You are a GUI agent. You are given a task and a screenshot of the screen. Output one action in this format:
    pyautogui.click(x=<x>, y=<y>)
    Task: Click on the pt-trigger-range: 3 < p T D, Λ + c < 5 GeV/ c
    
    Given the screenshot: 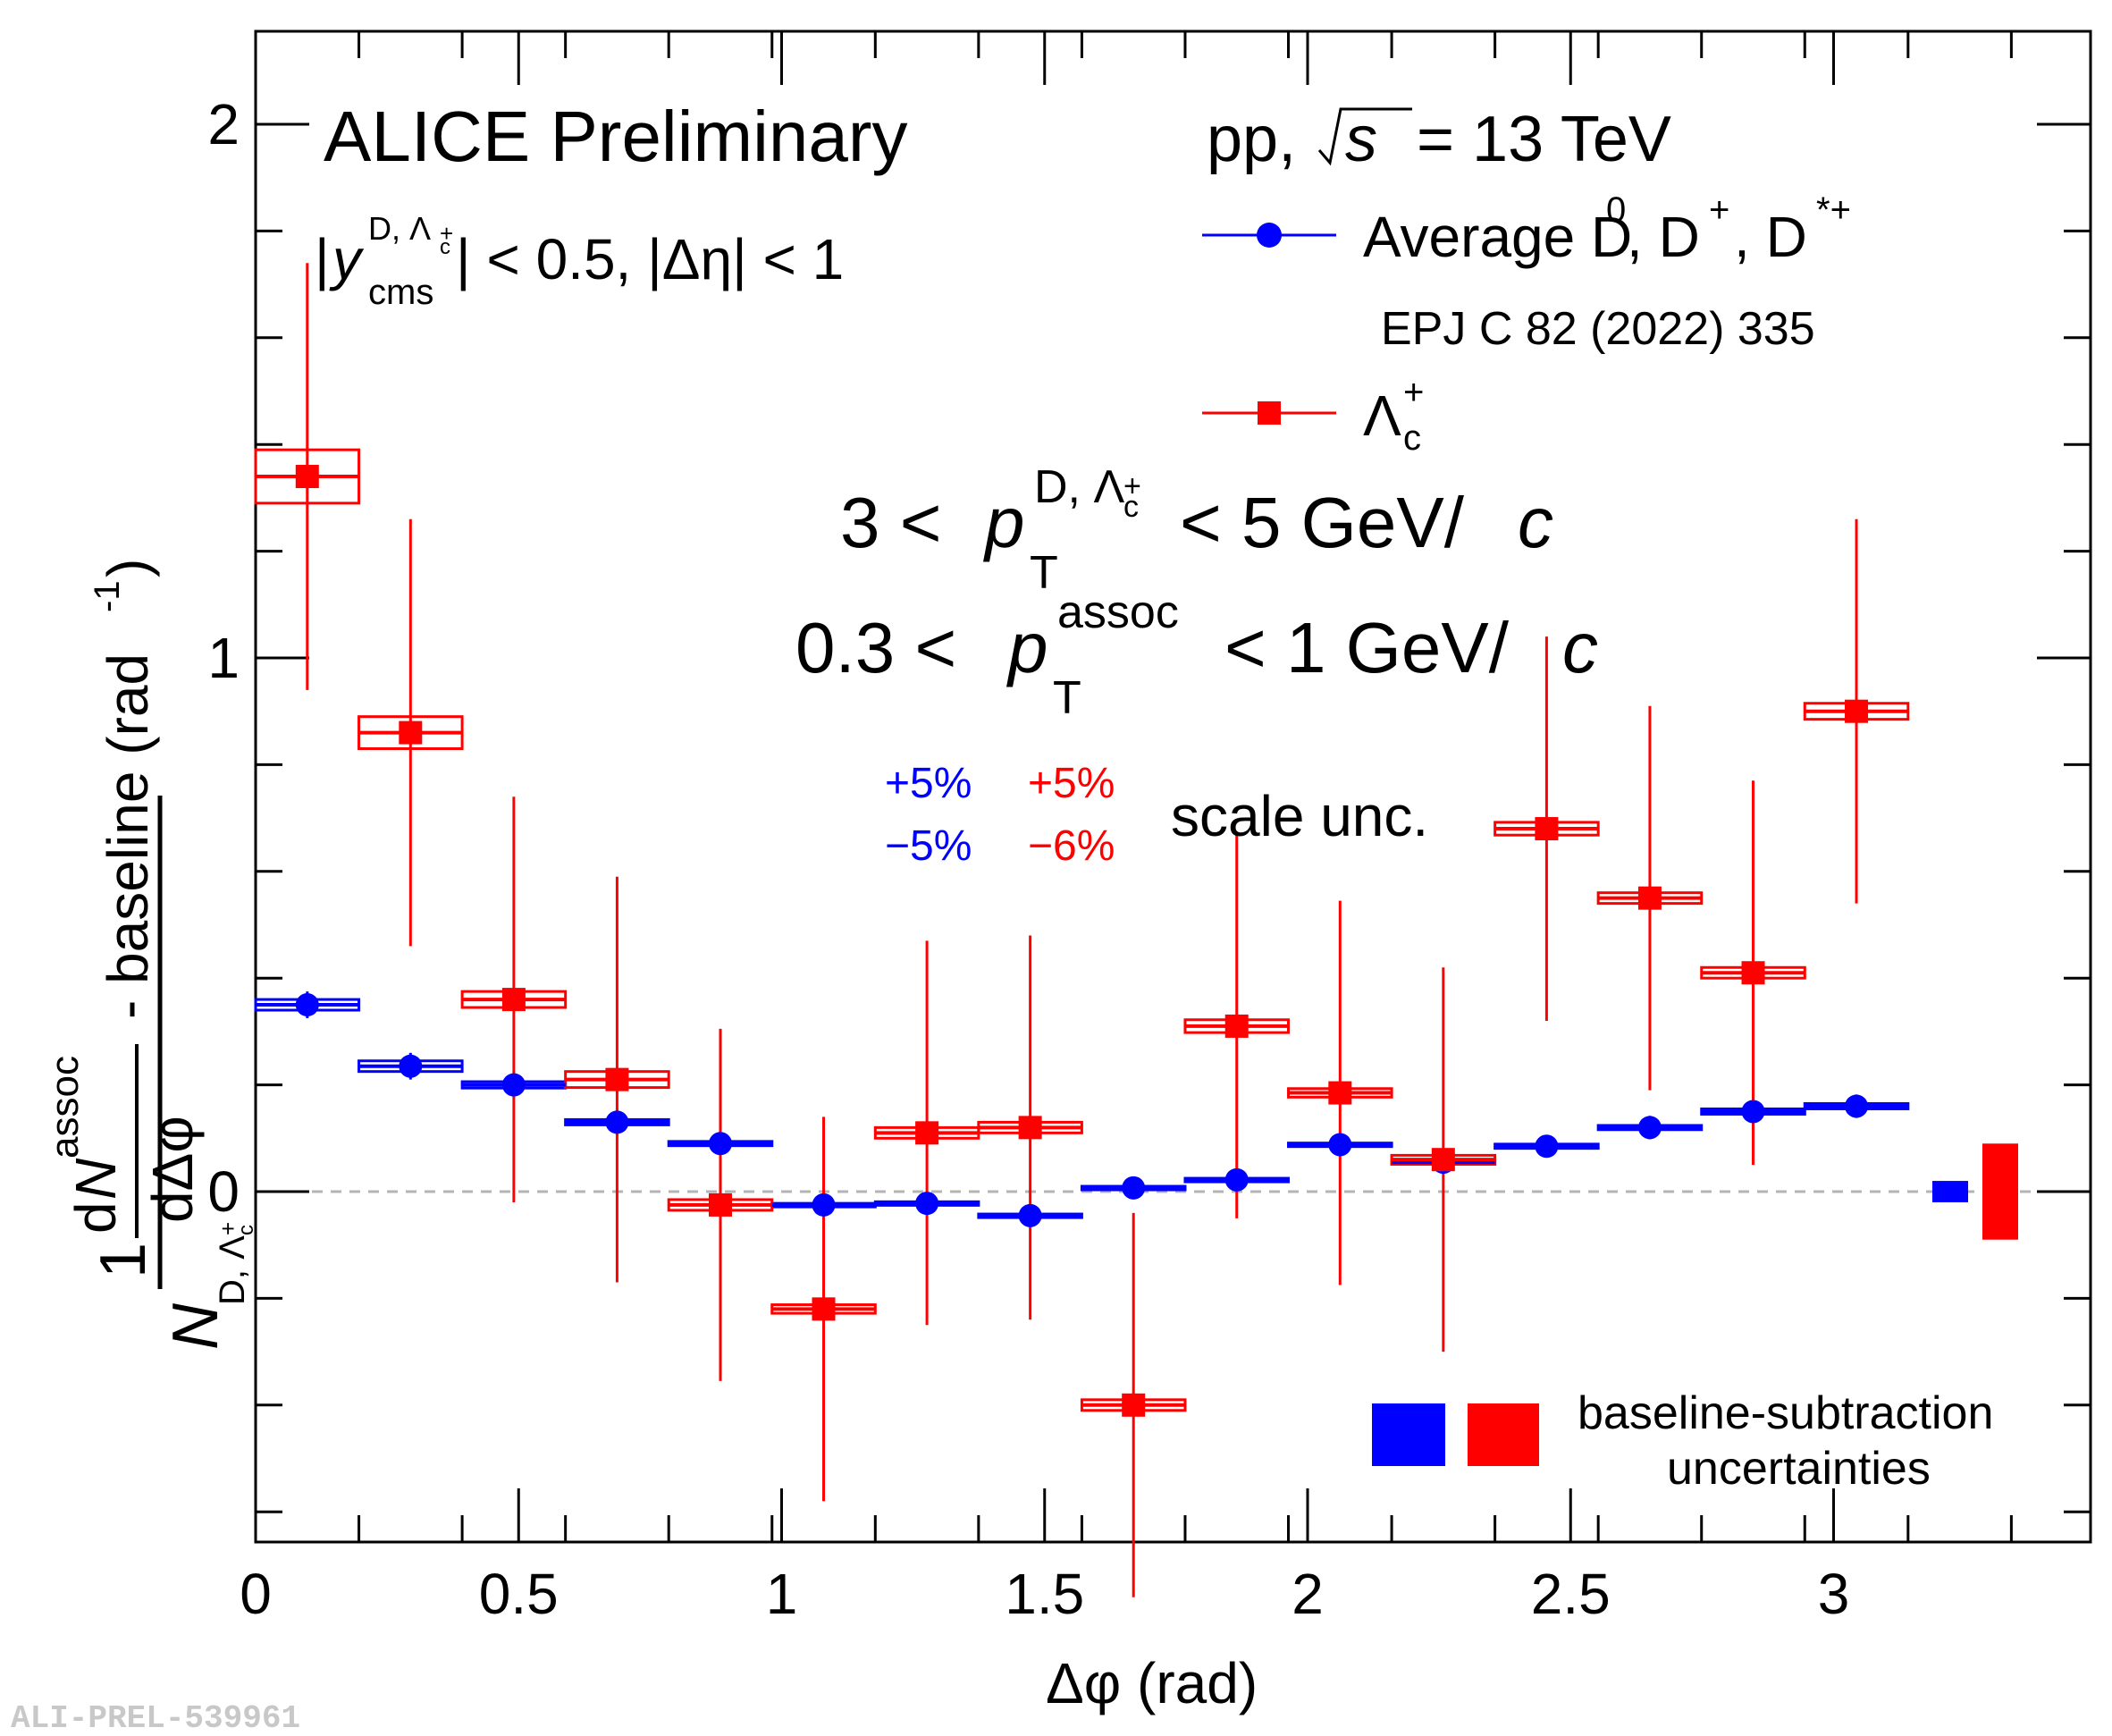 What is the action you would take?
    pyautogui.click(x=1196, y=530)
    